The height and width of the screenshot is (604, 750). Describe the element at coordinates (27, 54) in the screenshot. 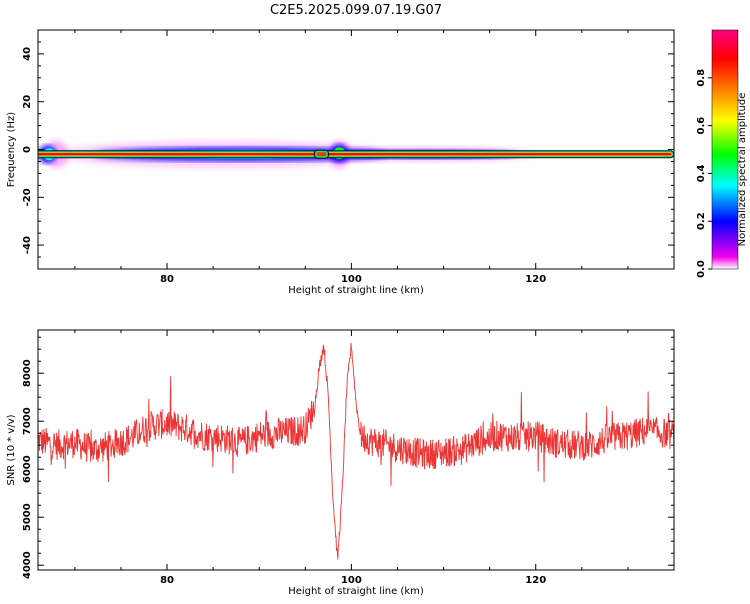

I see `spectrogram-ytick-label: 40` at that location.